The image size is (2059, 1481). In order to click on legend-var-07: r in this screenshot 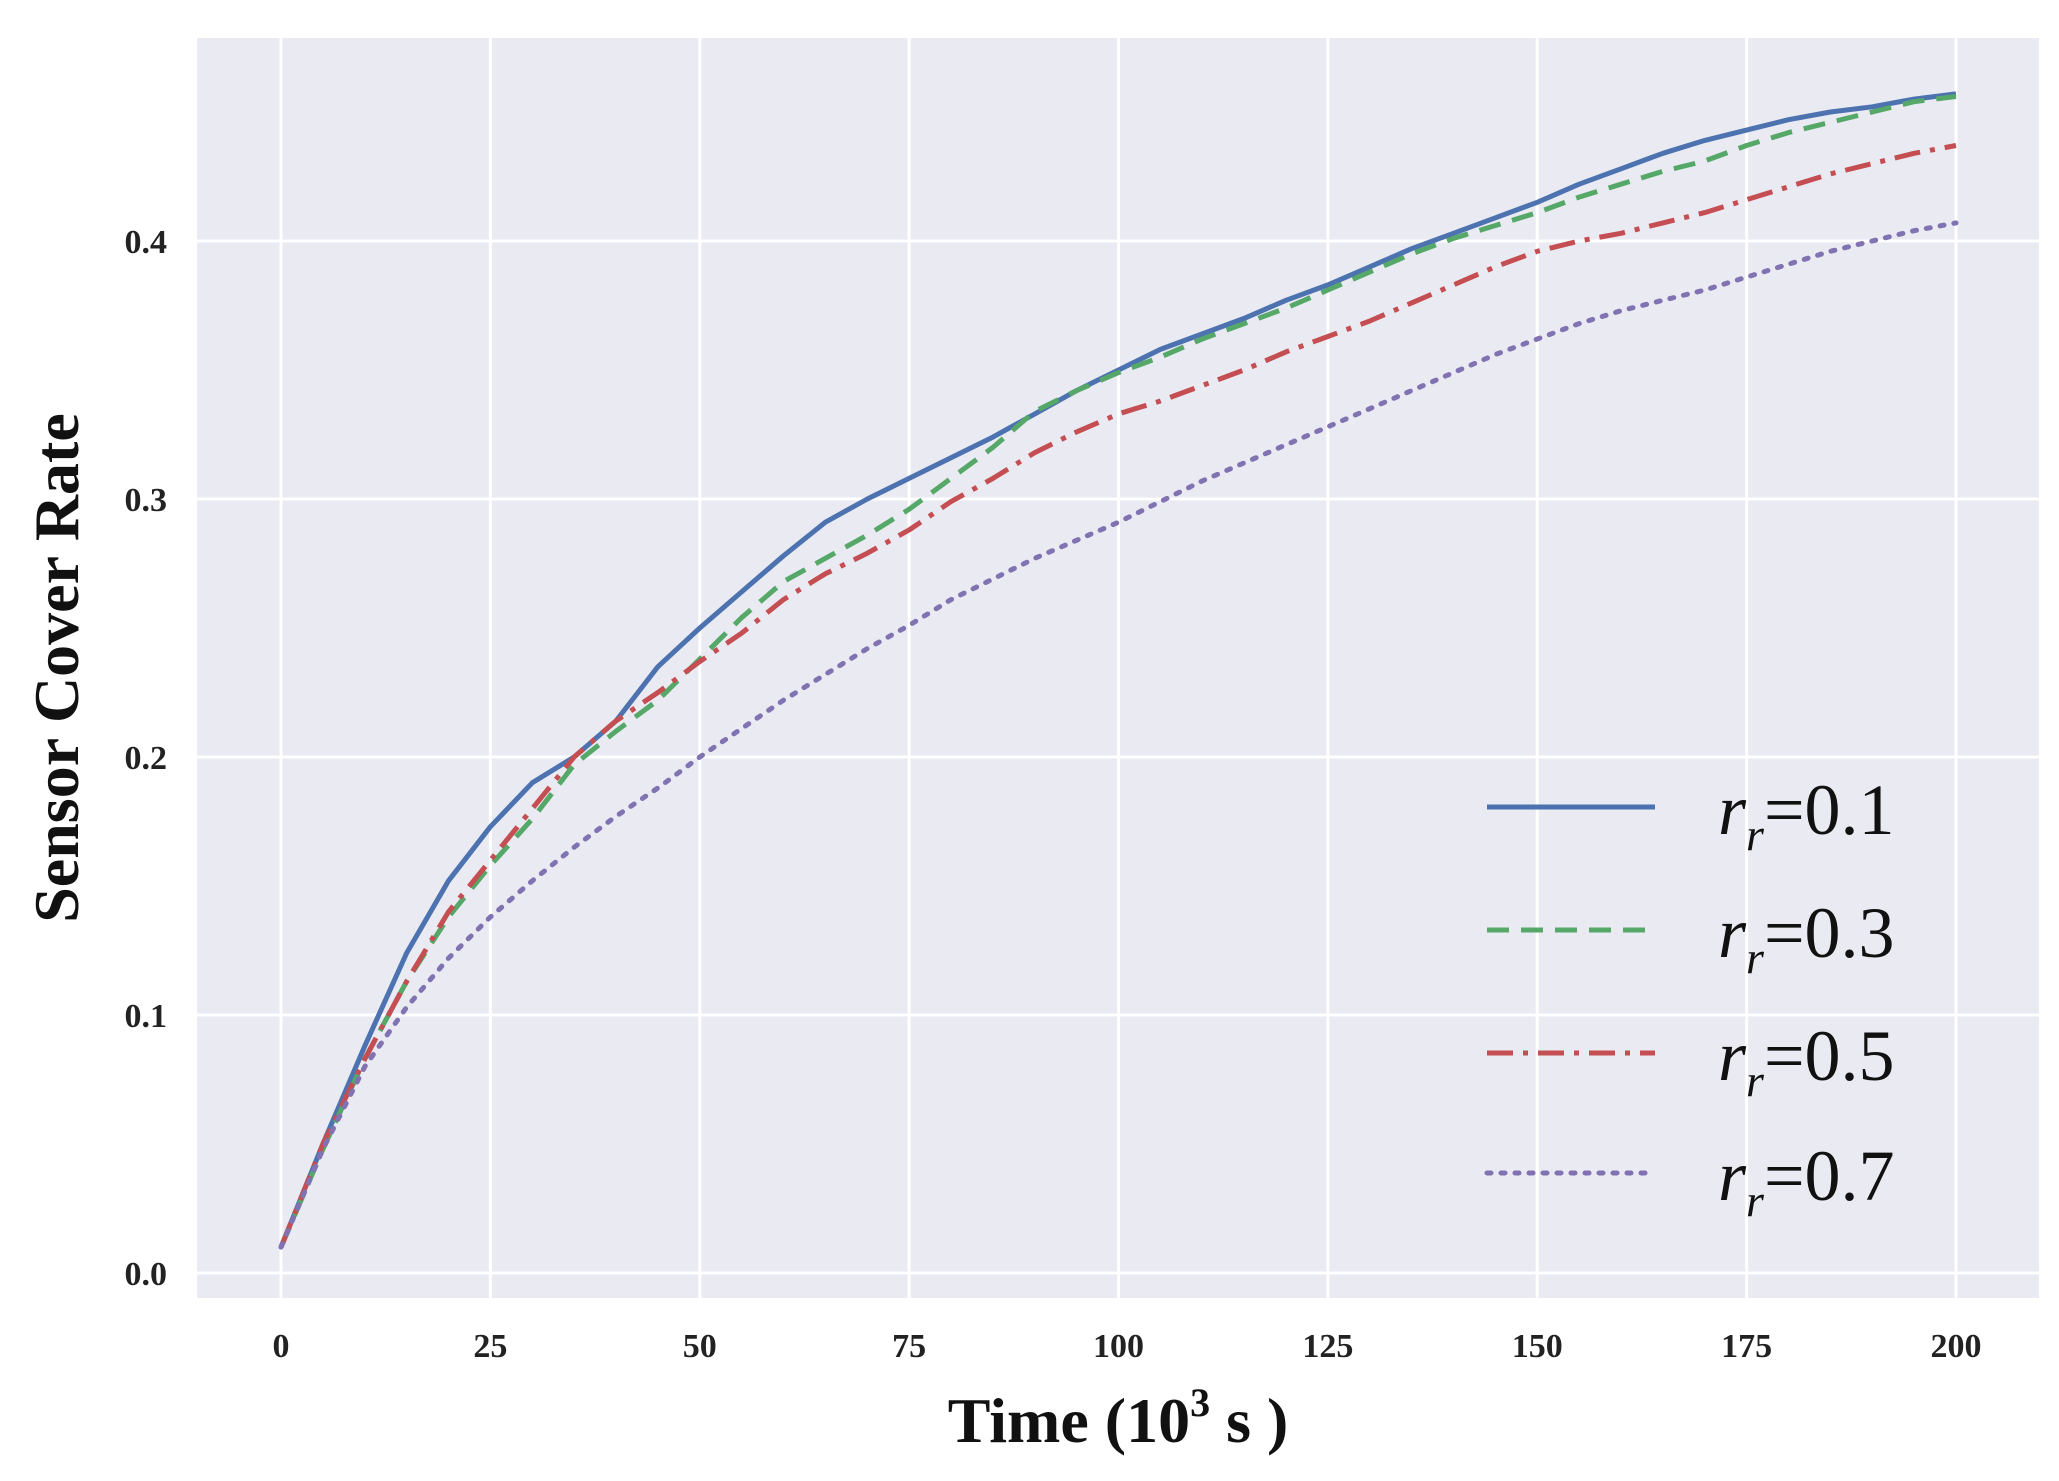, I will do `click(1732, 1176)`.